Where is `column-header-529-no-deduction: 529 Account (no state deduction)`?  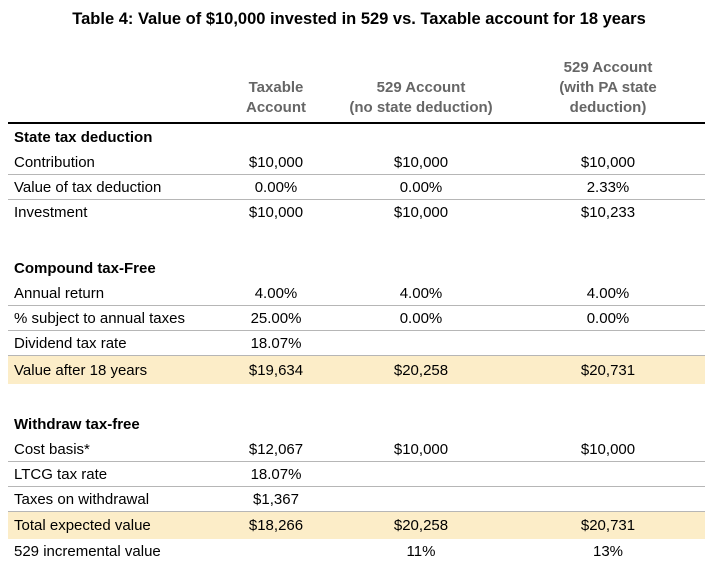 column-header-529-no-deduction: 529 Account (no state deduction) is located at coordinates (421, 97).